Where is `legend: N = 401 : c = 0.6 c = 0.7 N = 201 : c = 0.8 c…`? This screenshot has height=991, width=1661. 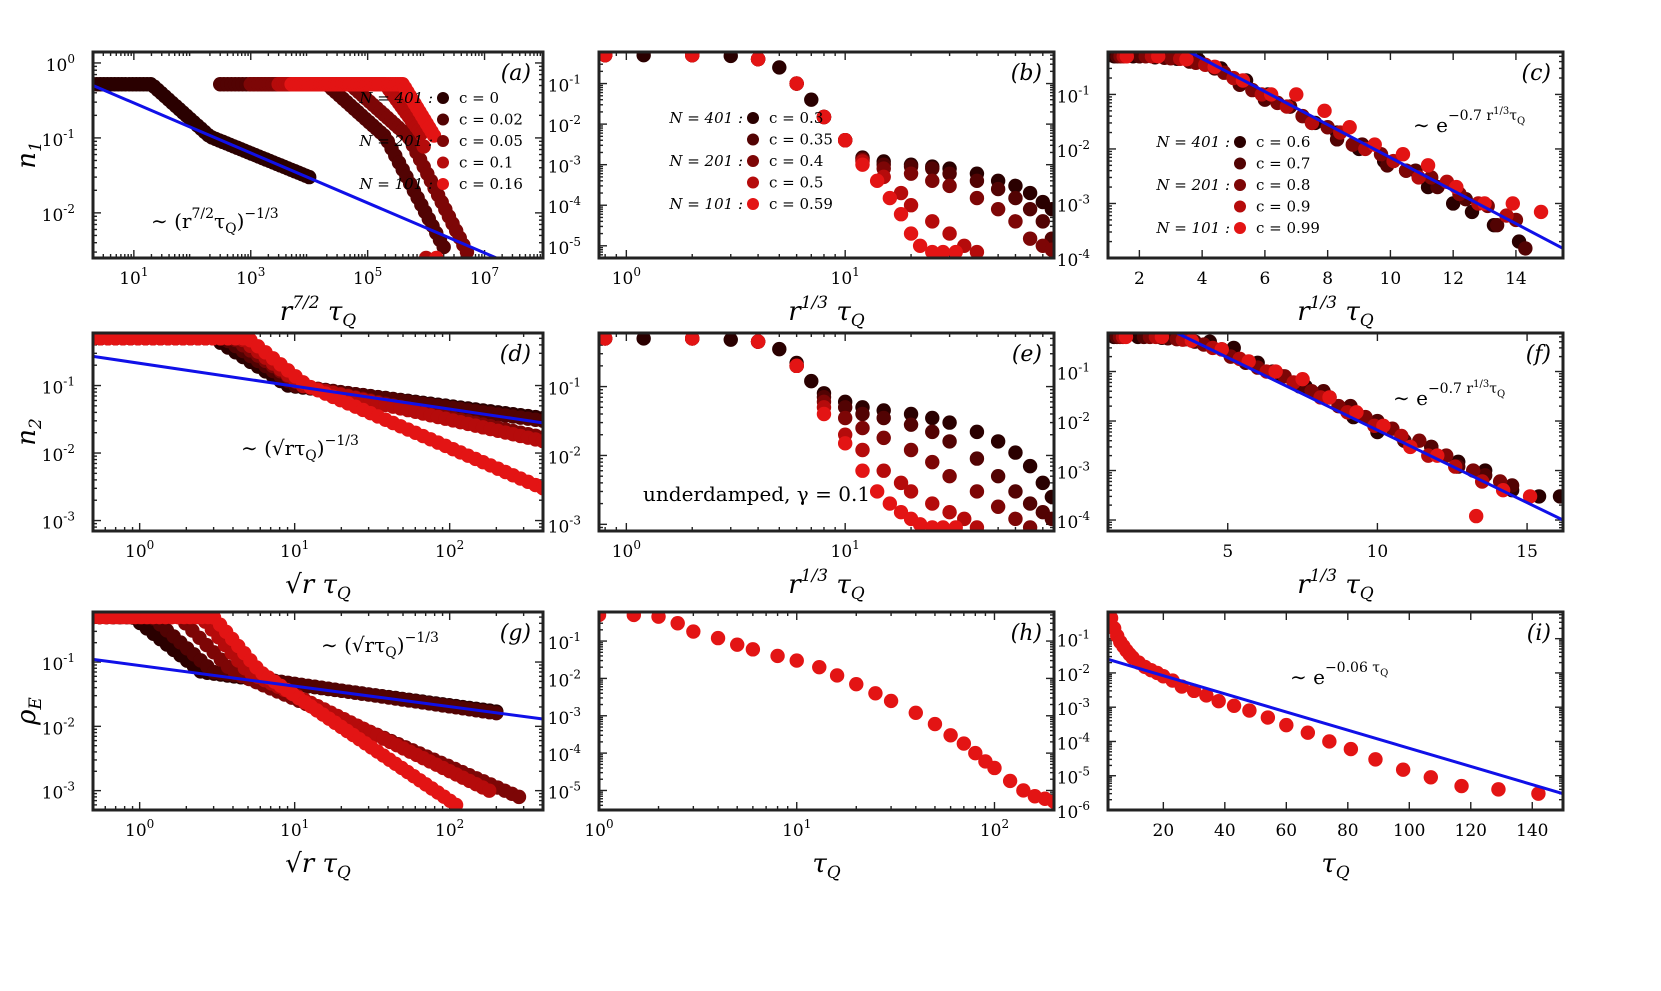
legend: N = 401 : c = 0.6 c = 0.7 N = 201 : c = 0.8 c… is located at coordinates (1237, 185).